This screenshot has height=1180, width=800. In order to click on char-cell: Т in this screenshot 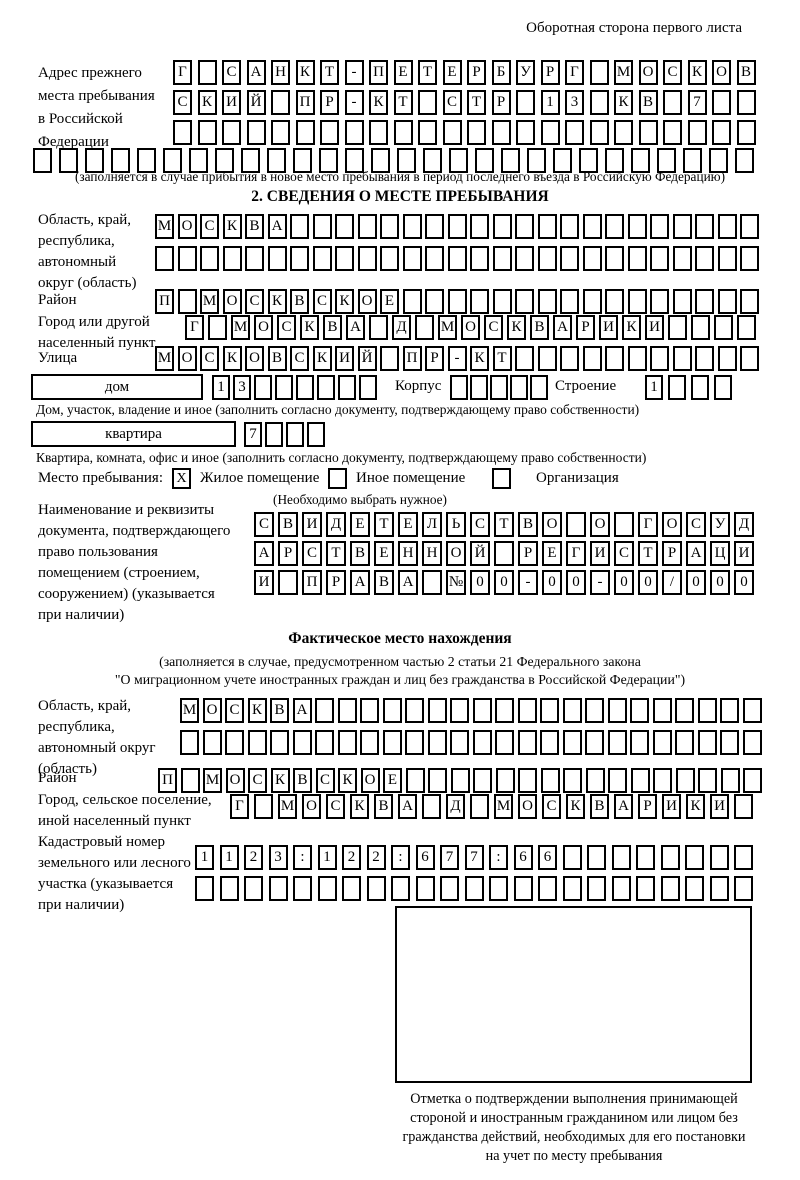, I will do `click(427, 72)`.